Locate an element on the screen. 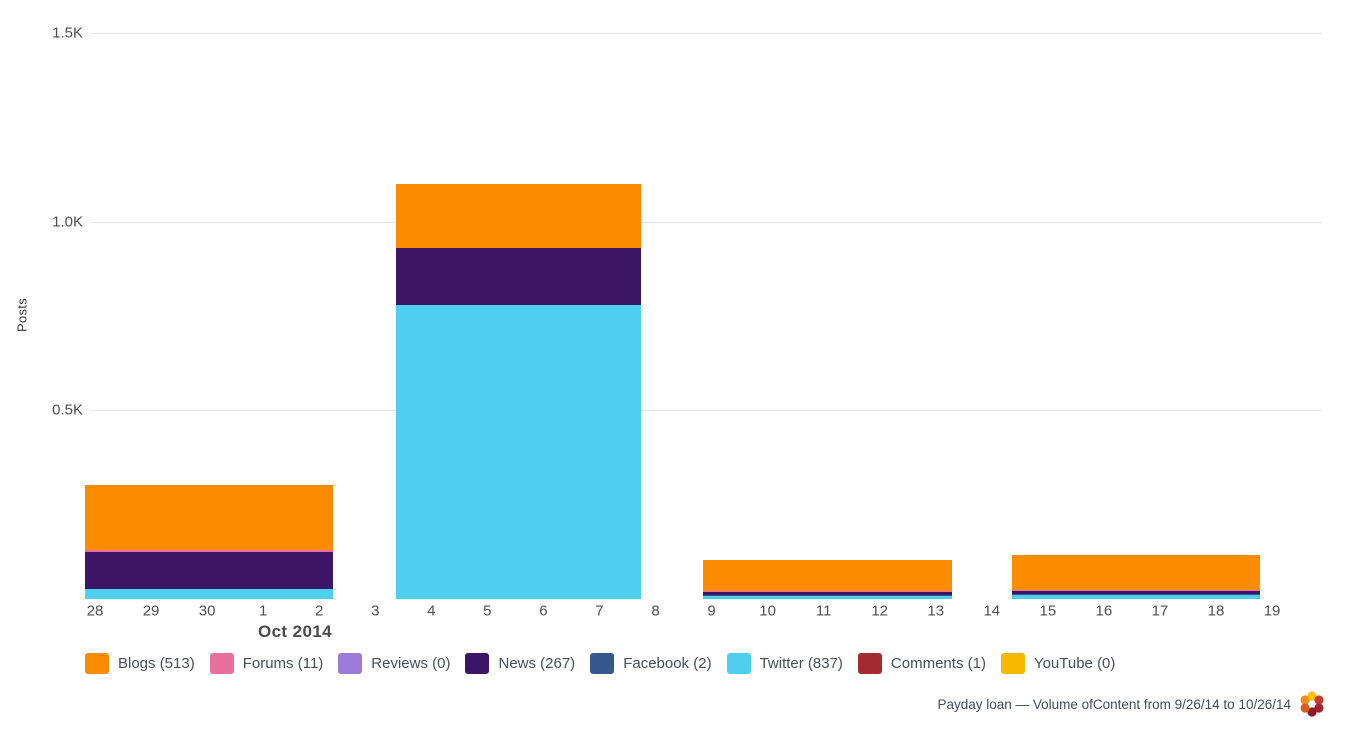 Image resolution: width=1350 pixels, height=742 pixels. x-tick-label-5: 5 is located at coordinates (487, 611).